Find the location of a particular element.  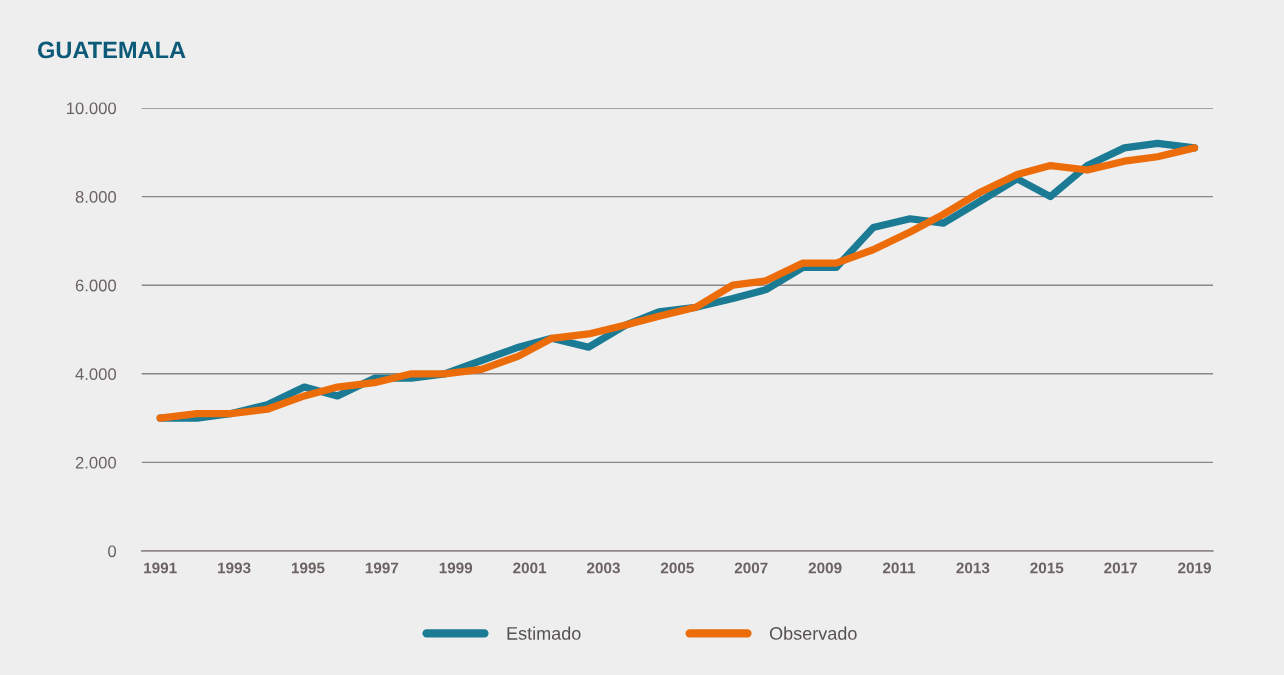

x-tick-label: 1993 is located at coordinates (234, 568).